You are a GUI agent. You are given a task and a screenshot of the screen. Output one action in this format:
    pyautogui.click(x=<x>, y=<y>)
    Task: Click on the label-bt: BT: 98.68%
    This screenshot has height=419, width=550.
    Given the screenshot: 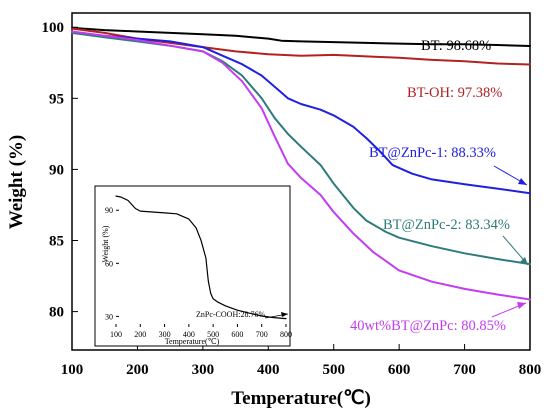 What is the action you would take?
    pyautogui.click(x=456, y=46)
    